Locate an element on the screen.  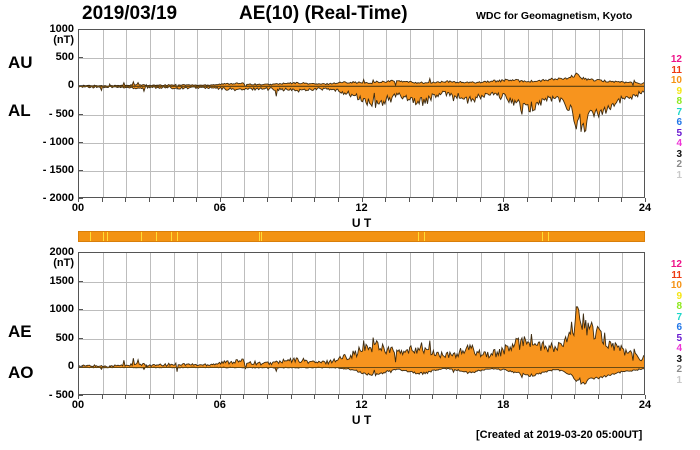
waveform-top is located at coordinates (361, 102).